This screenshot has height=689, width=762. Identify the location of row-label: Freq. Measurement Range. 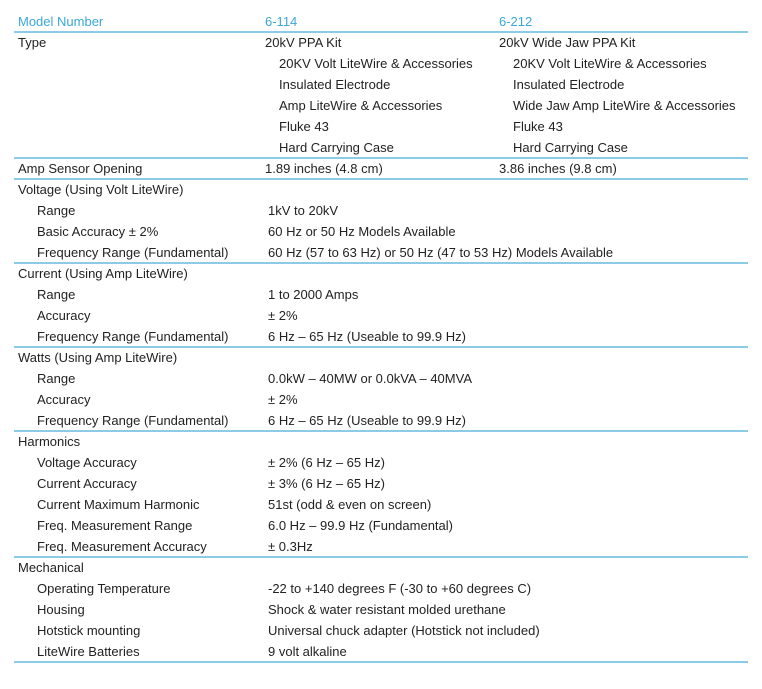
(115, 525).